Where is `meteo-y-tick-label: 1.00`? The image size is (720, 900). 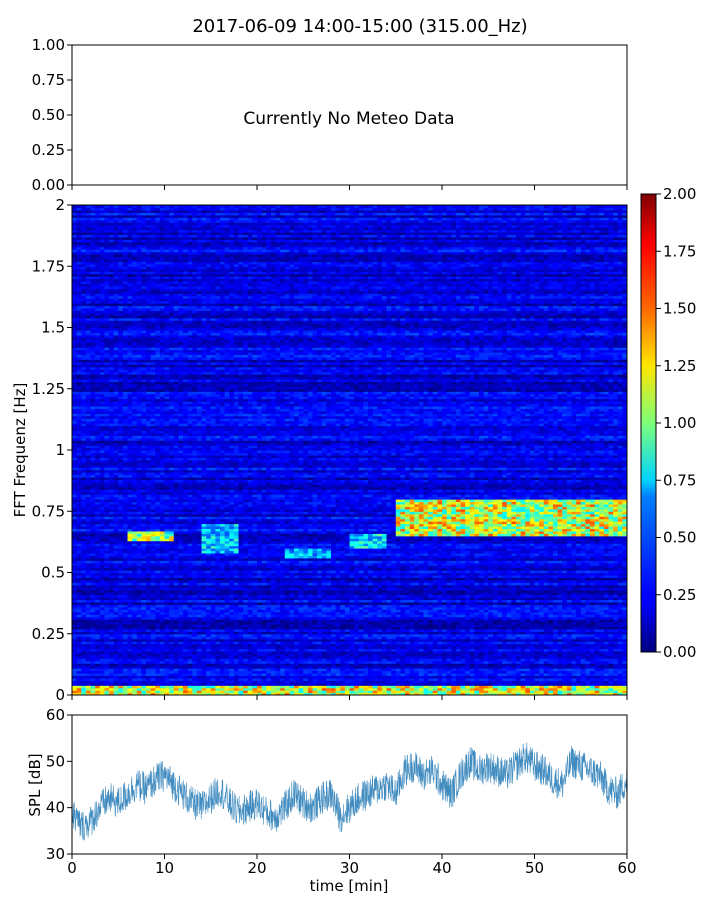 meteo-y-tick-label: 1.00 is located at coordinates (48, 45).